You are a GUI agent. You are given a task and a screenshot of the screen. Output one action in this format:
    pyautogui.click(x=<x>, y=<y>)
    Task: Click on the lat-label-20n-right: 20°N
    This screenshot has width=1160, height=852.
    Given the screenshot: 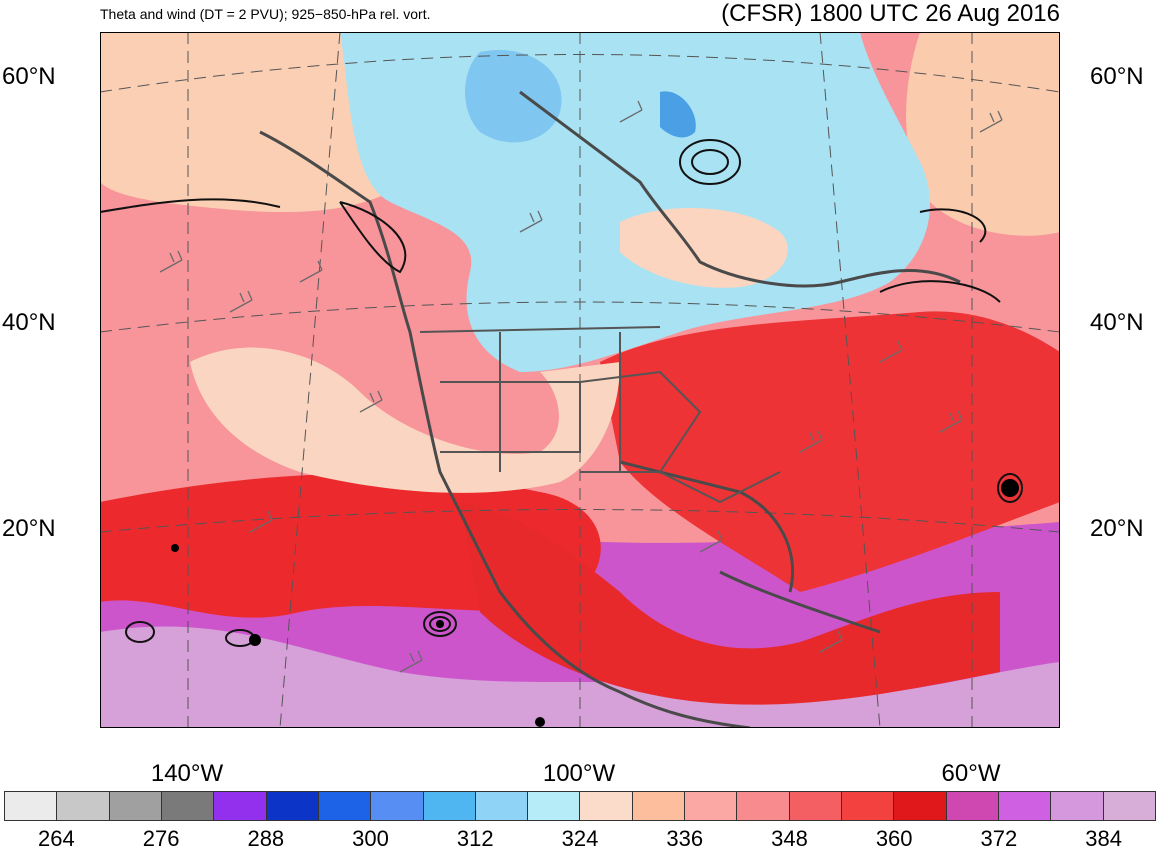 What is the action you would take?
    pyautogui.click(x=1117, y=528)
    